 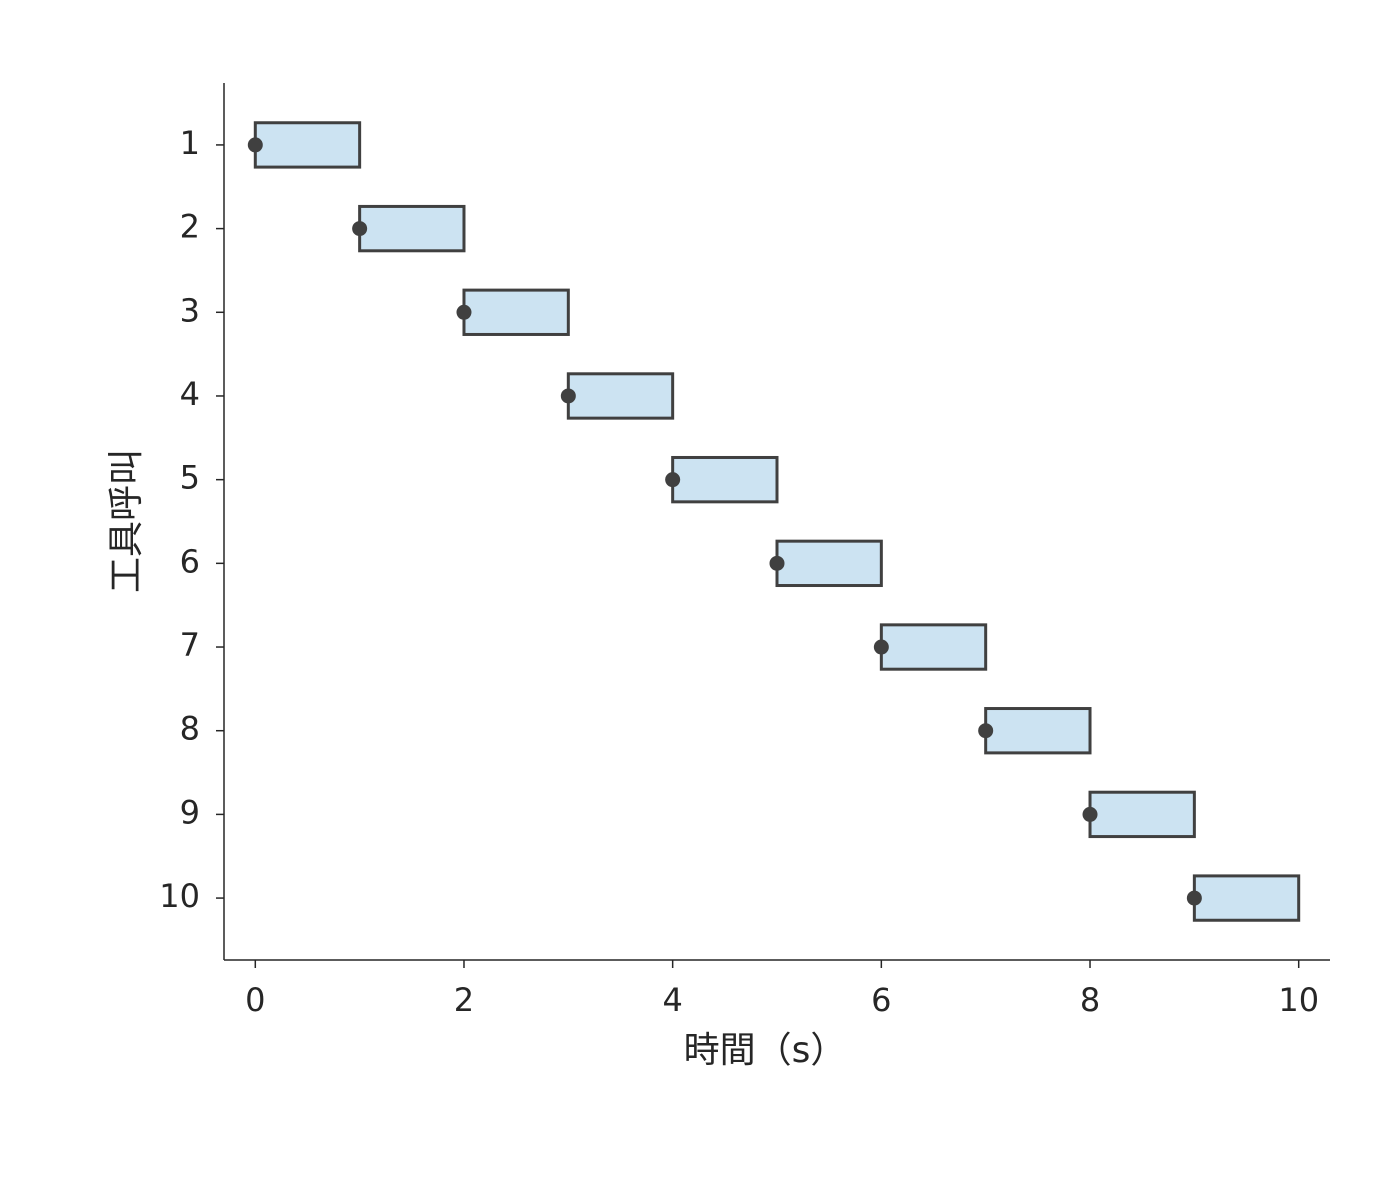 What do you see at coordinates (190, 729) in the screenshot?
I see `y-tick-label: 8` at bounding box center [190, 729].